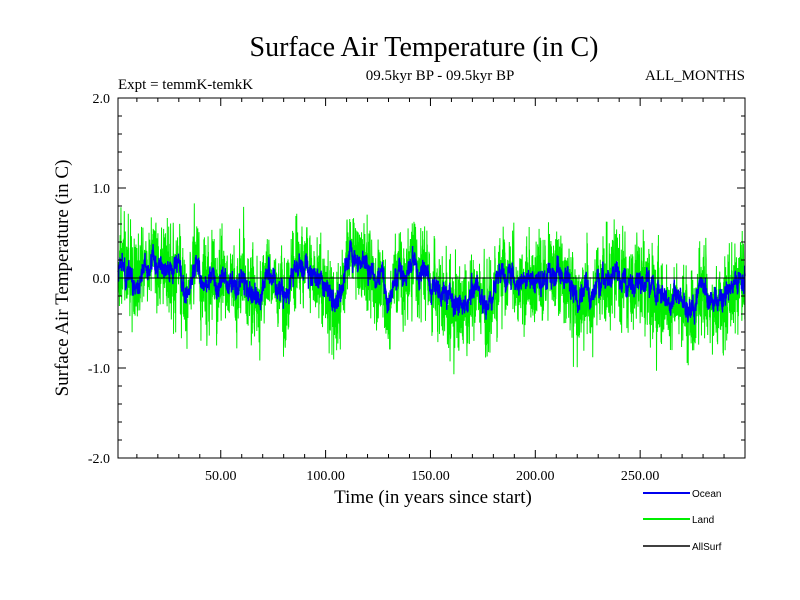  I want to click on ocean-line, so click(431, 282).